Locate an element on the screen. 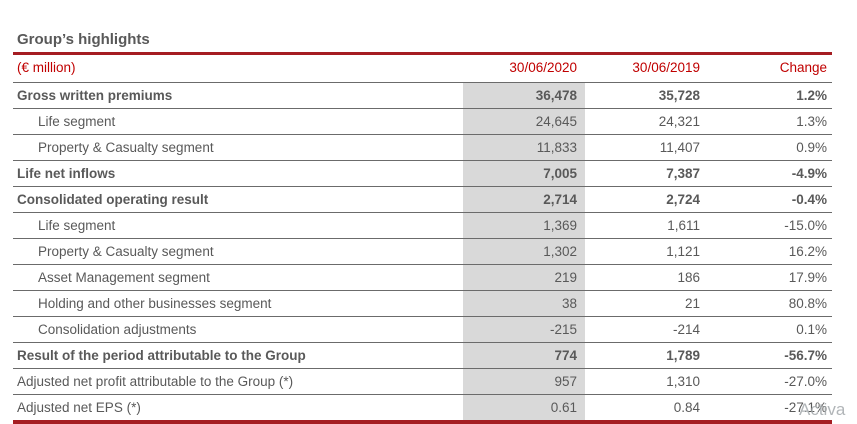  table-row: Consolidation adjustments -215 -214 0.1% is located at coordinates (422, 329).